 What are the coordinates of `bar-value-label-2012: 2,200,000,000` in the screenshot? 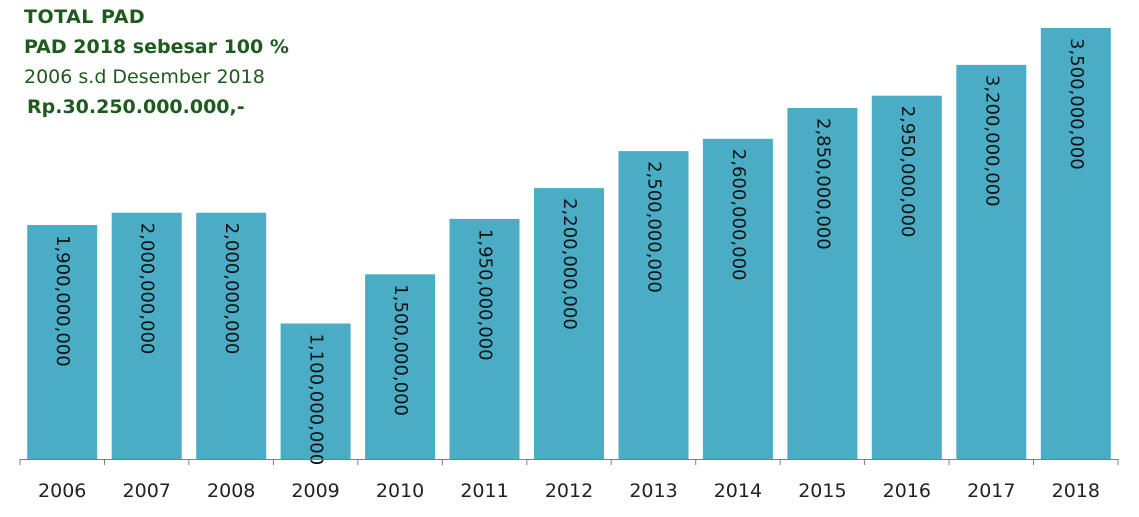 It's located at (569, 264).